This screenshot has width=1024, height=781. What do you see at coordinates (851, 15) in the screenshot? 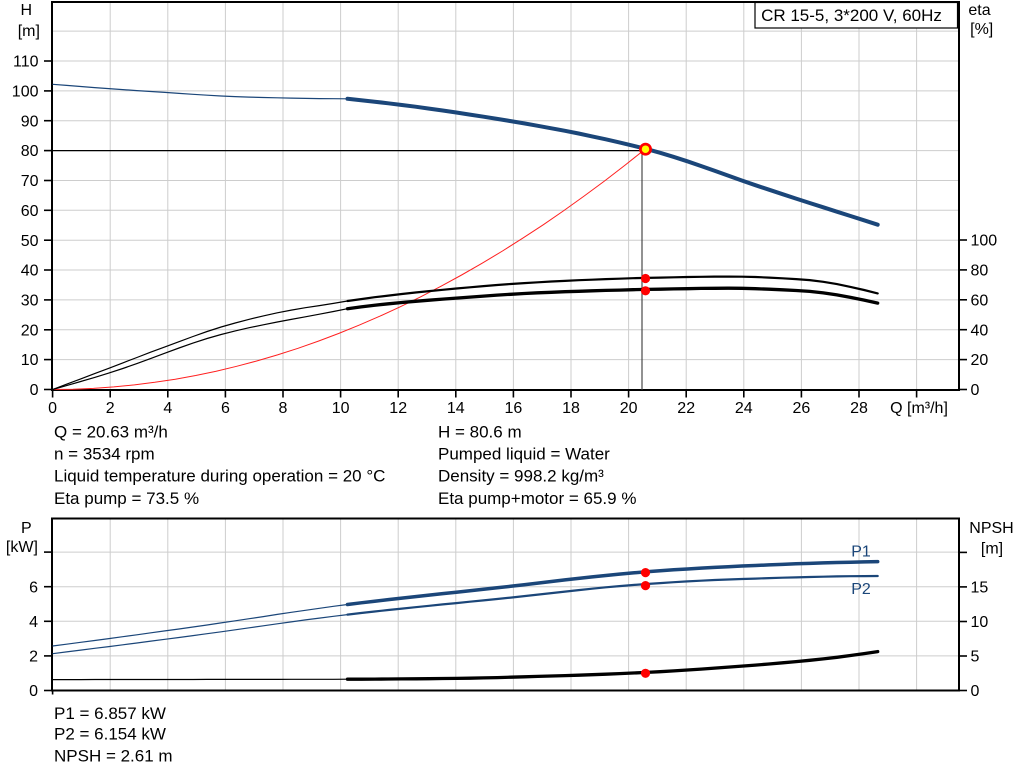
I see `svg-text: CR 15-5, 3*200 V, 60Hz` at bounding box center [851, 15].